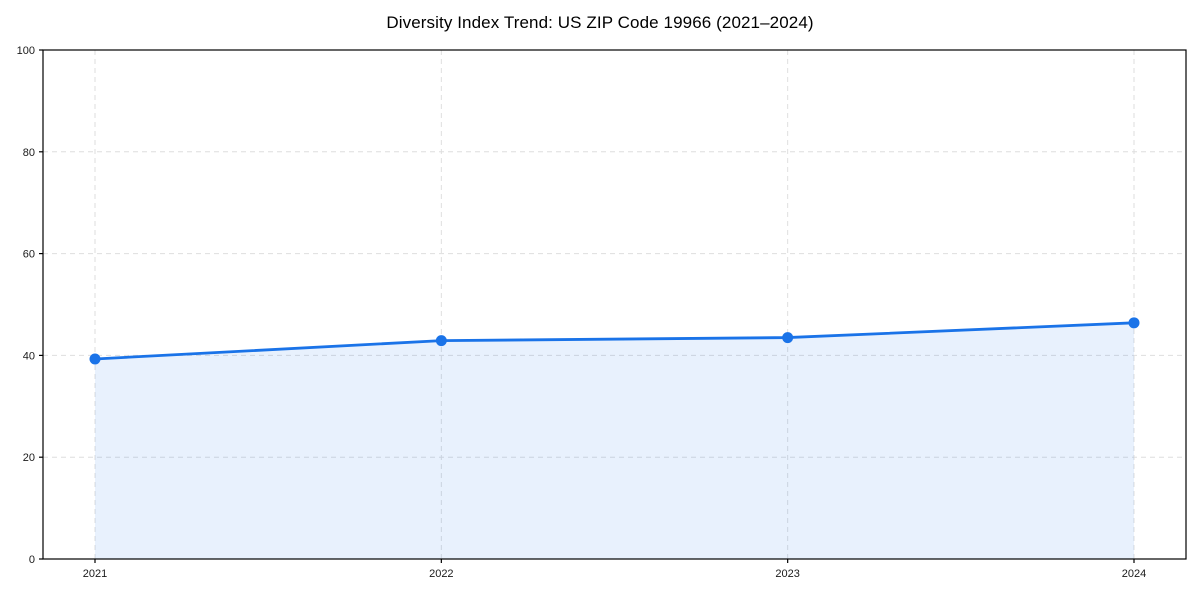  Describe the element at coordinates (441, 574) in the screenshot. I see `x-tick-label: 2022` at that location.